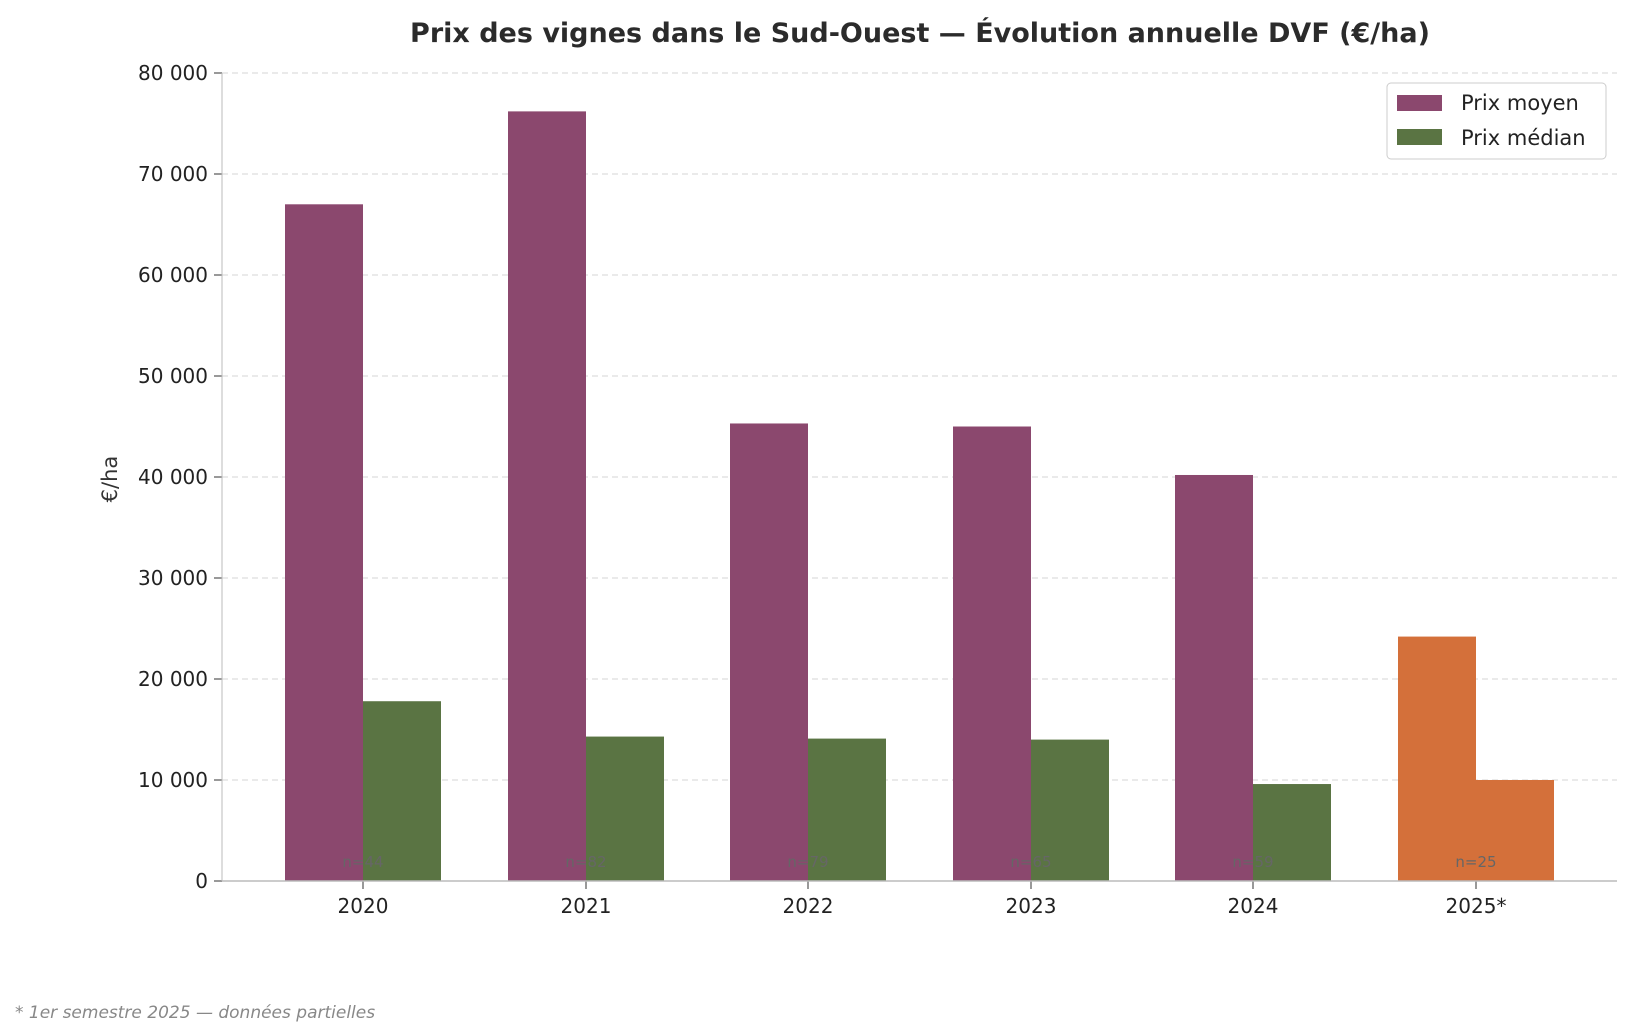 The width and height of the screenshot is (1632, 1036). What do you see at coordinates (1476, 906) in the screenshot?
I see `x-tick-label: 2025*` at bounding box center [1476, 906].